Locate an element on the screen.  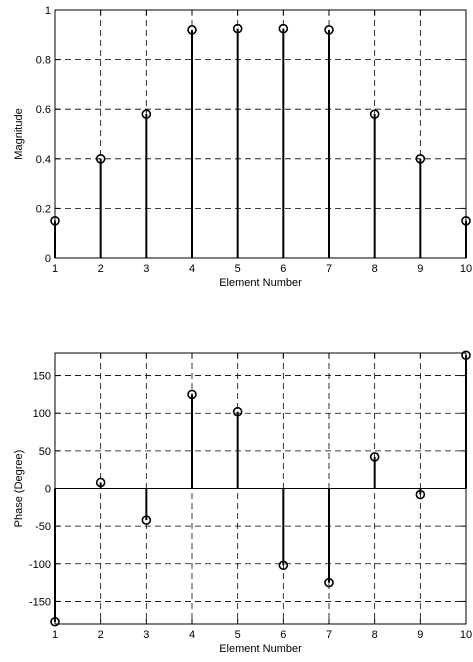
y-tick-label: 150 is located at coordinates (42, 377).